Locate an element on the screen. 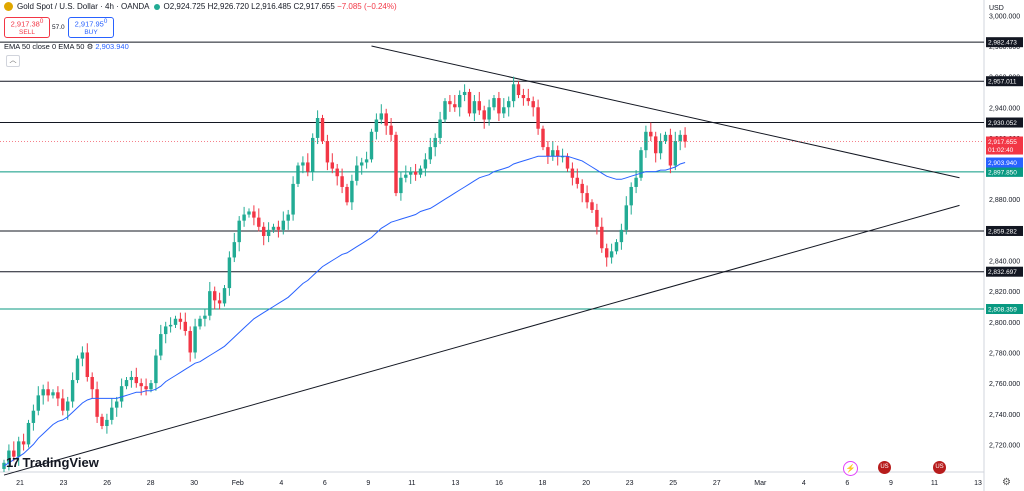 Image resolution: width=1024 pixels, height=491 pixels. gear-icon: ⚙ is located at coordinates (1006, 482).